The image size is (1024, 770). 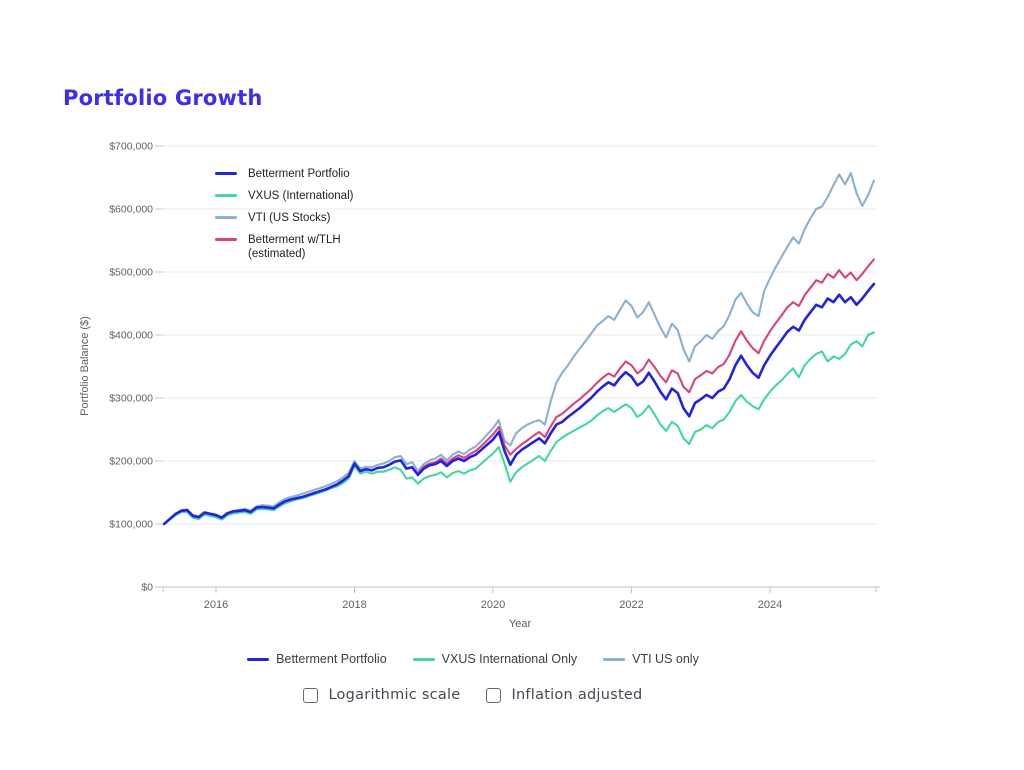 I want to click on chart-options: Logarithmic scale Inflation adjusted, so click(x=473, y=695).